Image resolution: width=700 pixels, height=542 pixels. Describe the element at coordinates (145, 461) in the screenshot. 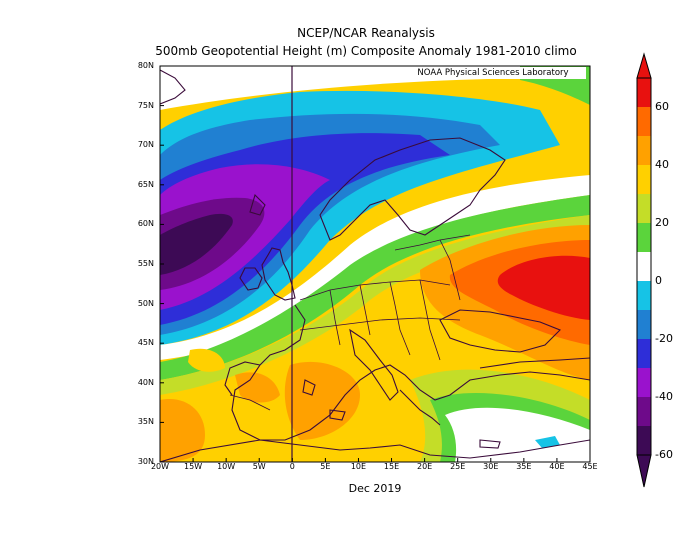

I see `lat-label: 30N` at that location.